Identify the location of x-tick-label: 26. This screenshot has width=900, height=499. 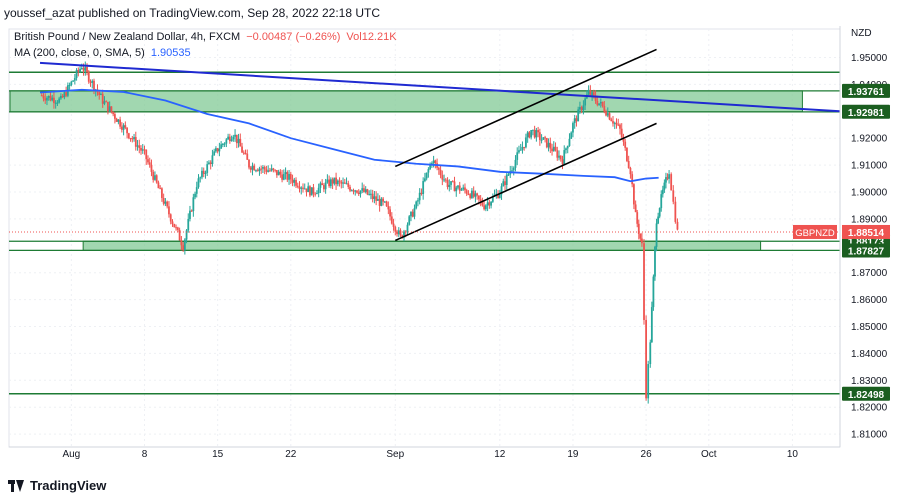
(647, 454).